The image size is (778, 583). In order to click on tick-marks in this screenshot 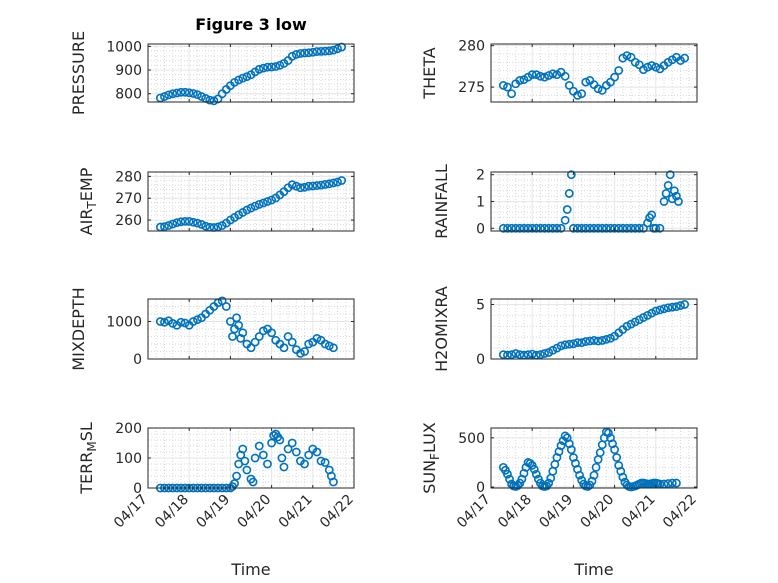, I will do `click(594, 201)`.